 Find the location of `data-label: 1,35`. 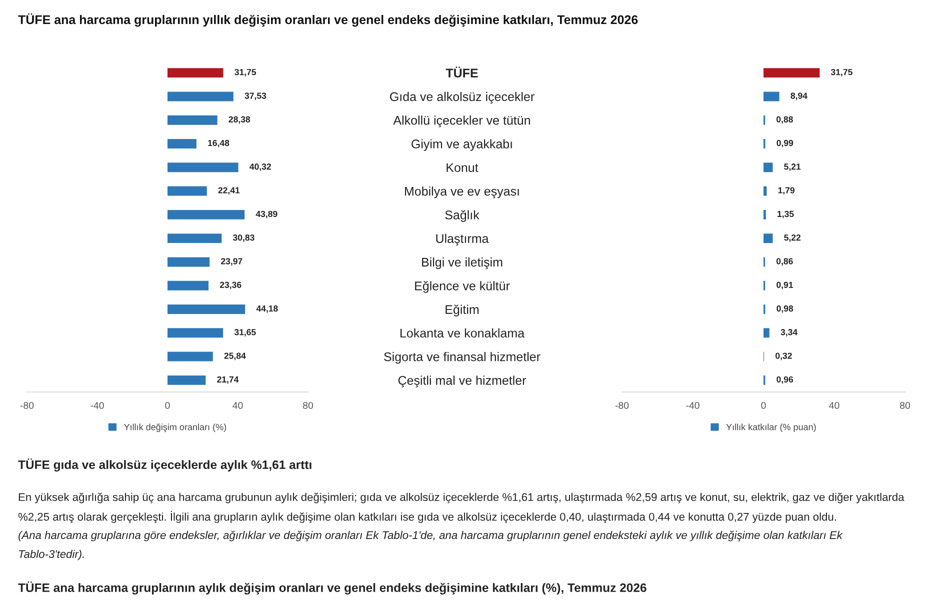

data-label: 1,35 is located at coordinates (786, 214).